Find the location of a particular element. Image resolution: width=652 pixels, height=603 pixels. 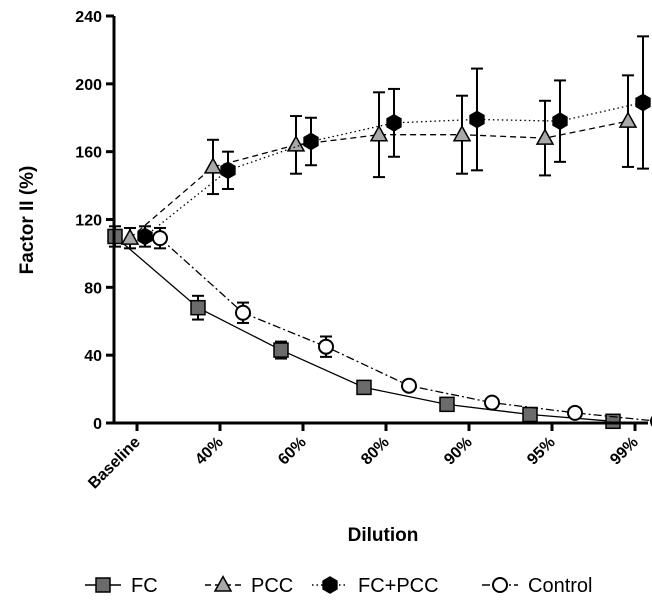

x-ticks: Baseline 40% 60% 80% 90% 95% 99% is located at coordinates (363, 457).